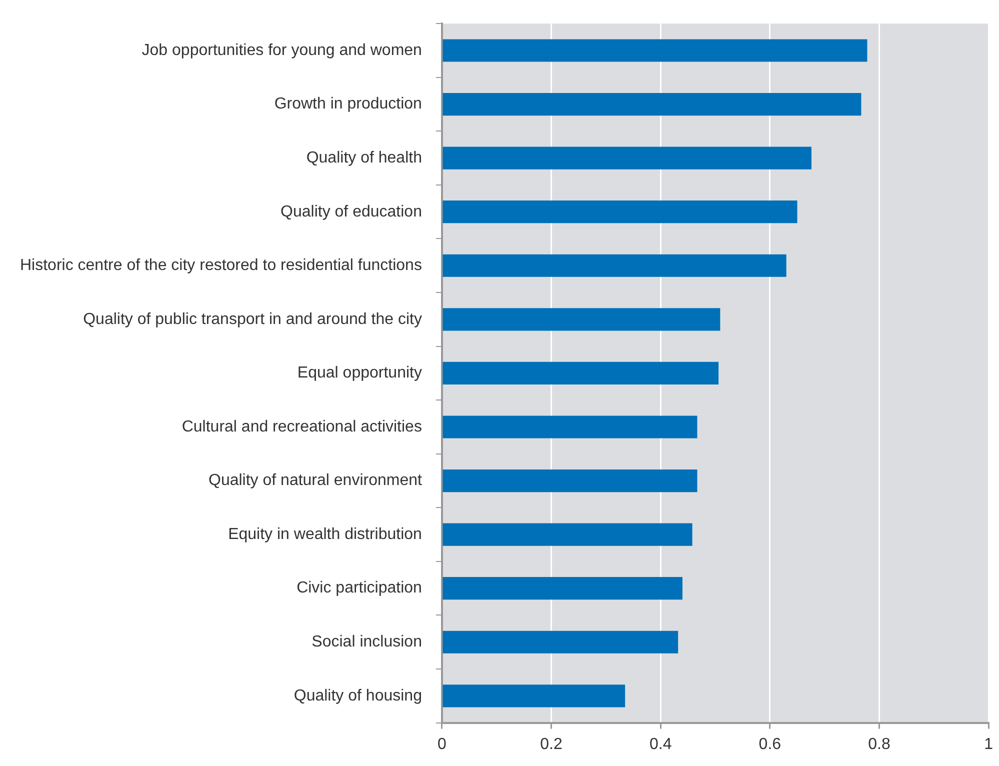 Image resolution: width=999 pixels, height=766 pixels. I want to click on y-tick-label: Job opportunities for young and women, so click(282, 50).